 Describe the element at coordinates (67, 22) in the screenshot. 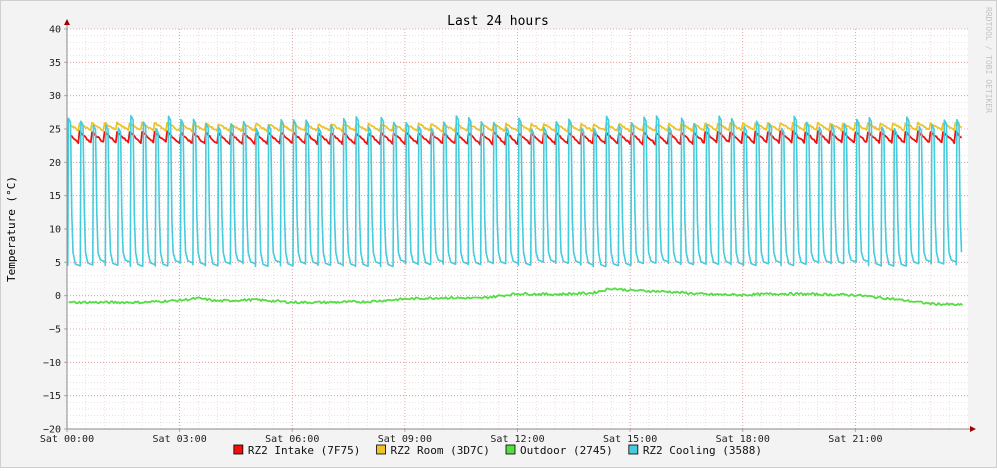

I see `y-axis-arrow` at that location.